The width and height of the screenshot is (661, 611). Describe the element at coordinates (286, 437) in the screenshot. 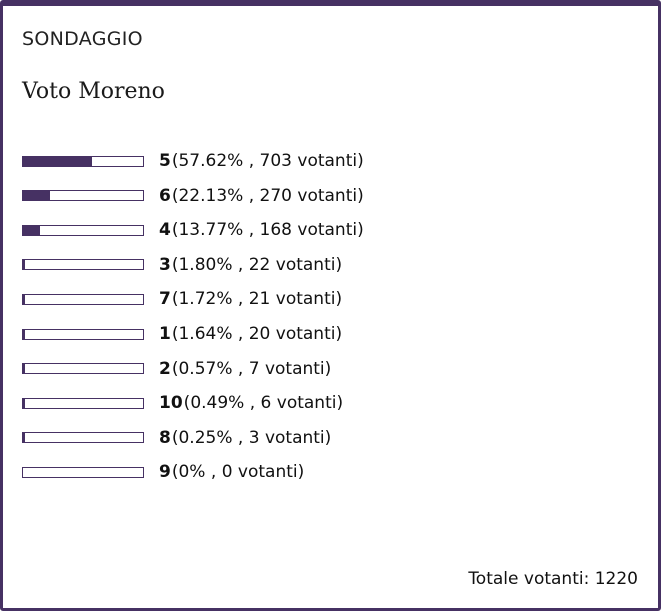

I see `option-votes: 3 votanti` at that location.